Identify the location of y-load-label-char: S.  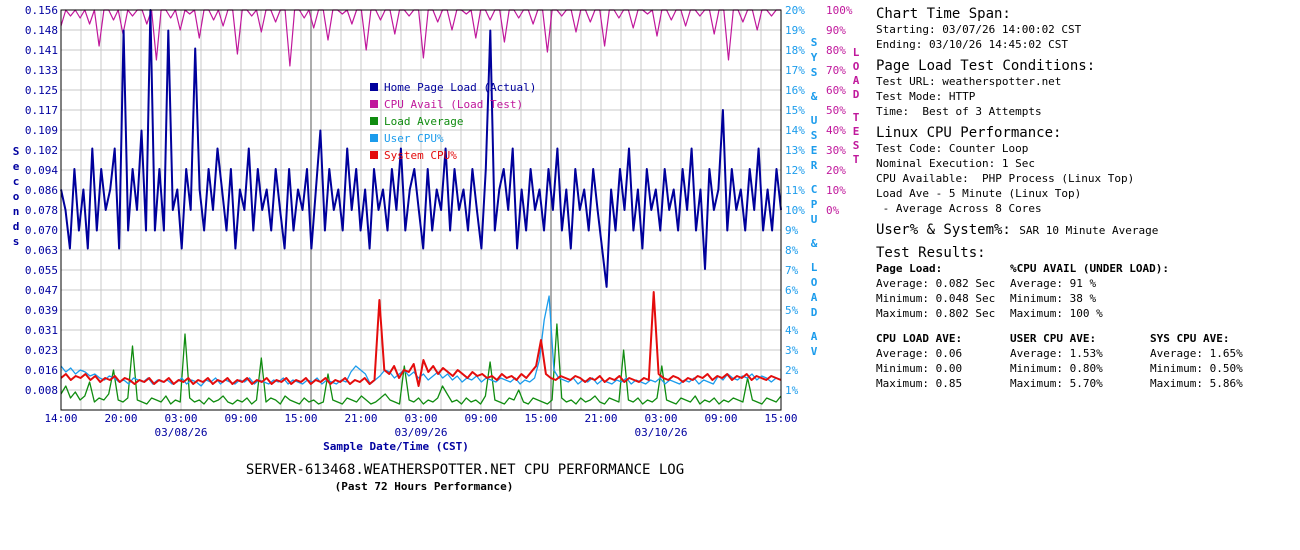
(856, 145).